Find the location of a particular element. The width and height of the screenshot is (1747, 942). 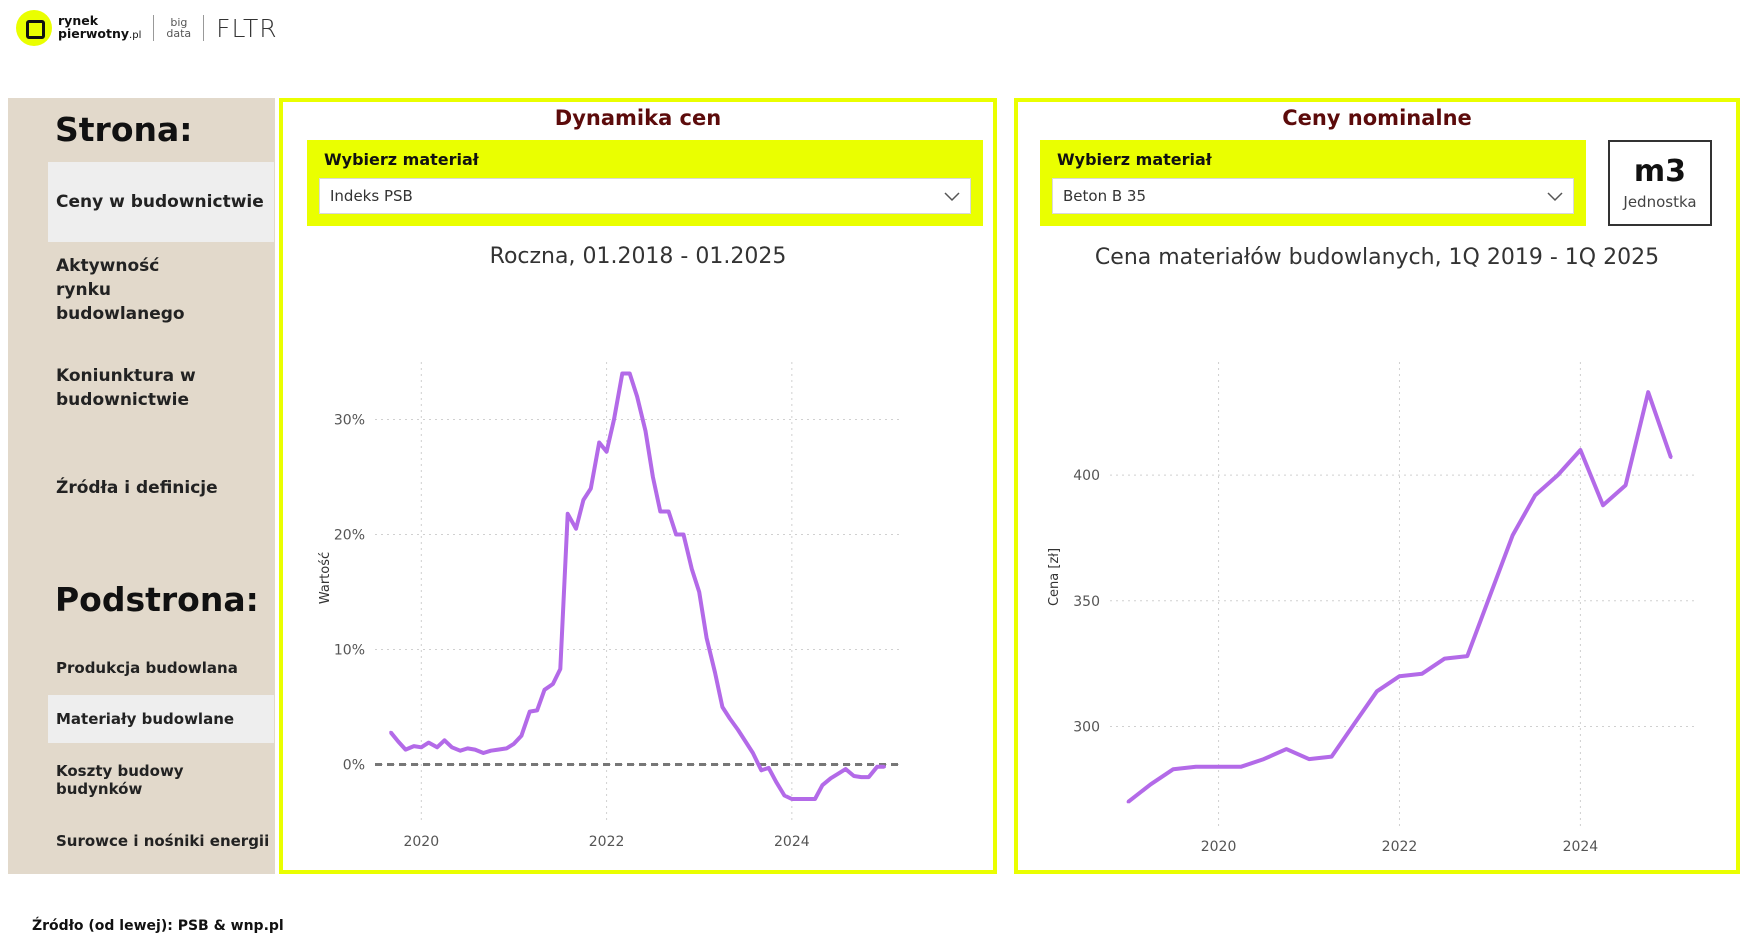

nav-subpage-materialy: Materiały budowlane is located at coordinates (161, 719).